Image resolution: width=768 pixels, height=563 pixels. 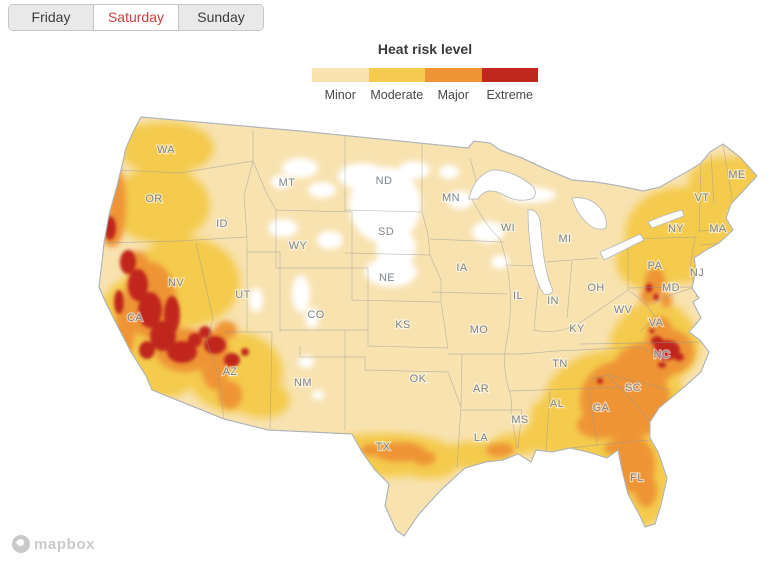 I want to click on state-label-mi: MI, so click(x=564, y=239).